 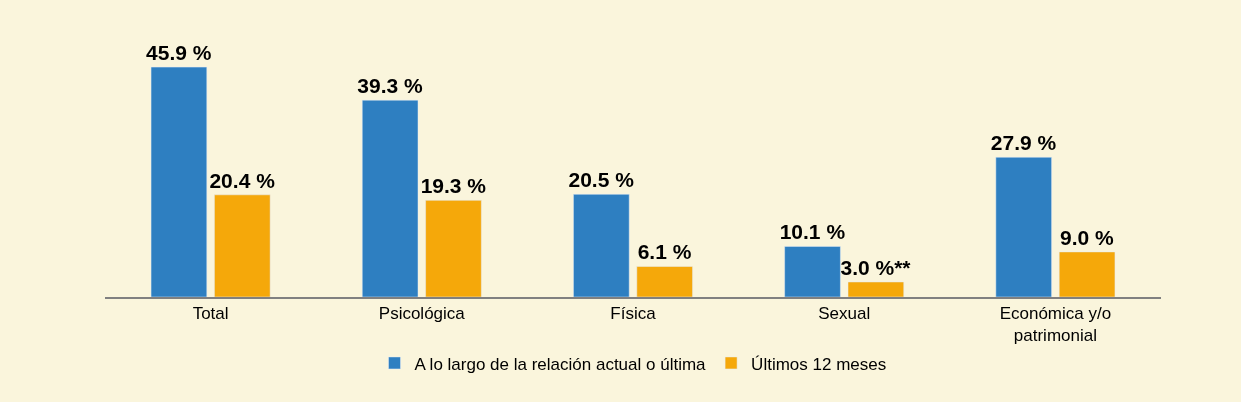 What do you see at coordinates (390, 86) in the screenshot?
I see `data-label: 39.3 %` at bounding box center [390, 86].